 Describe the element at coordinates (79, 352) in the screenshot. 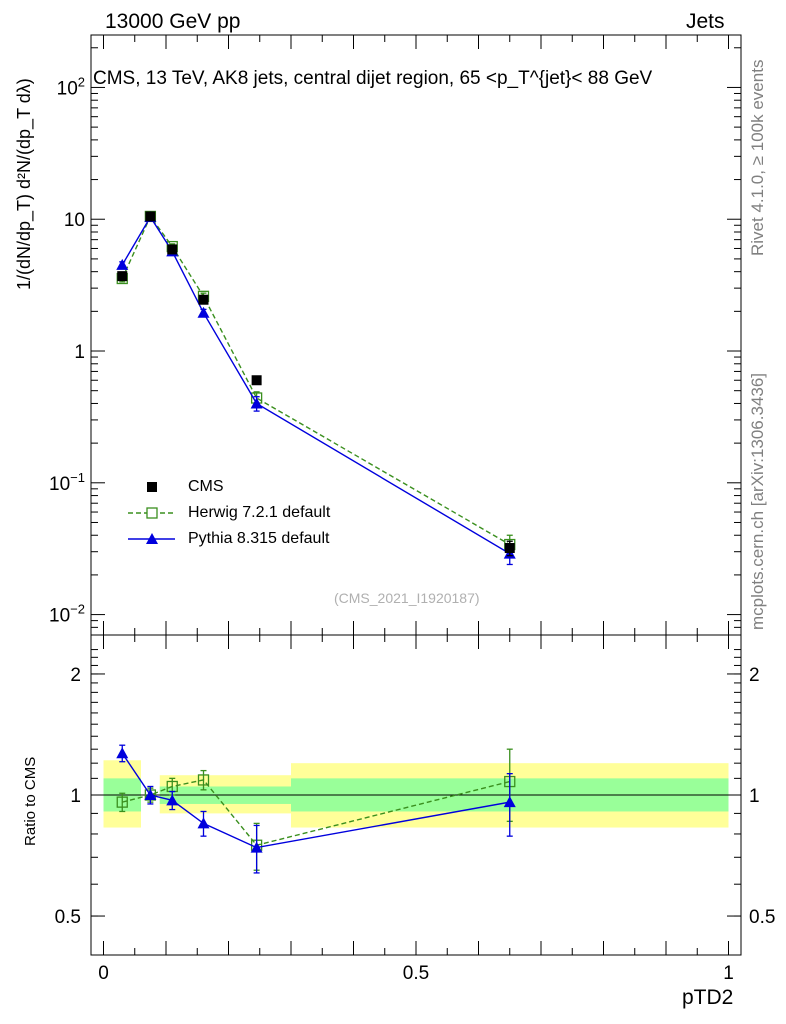

I see `main-ytick-label-2: 1` at that location.